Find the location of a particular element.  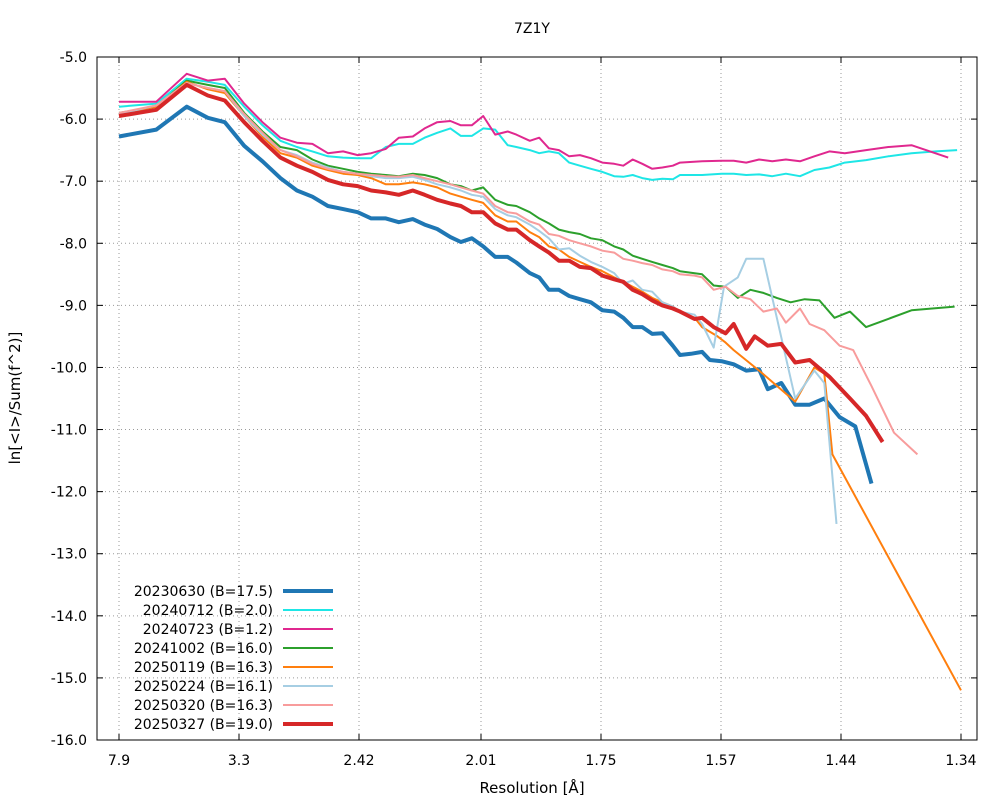

y-tick-label: -13.0 is located at coordinates (69, 555).